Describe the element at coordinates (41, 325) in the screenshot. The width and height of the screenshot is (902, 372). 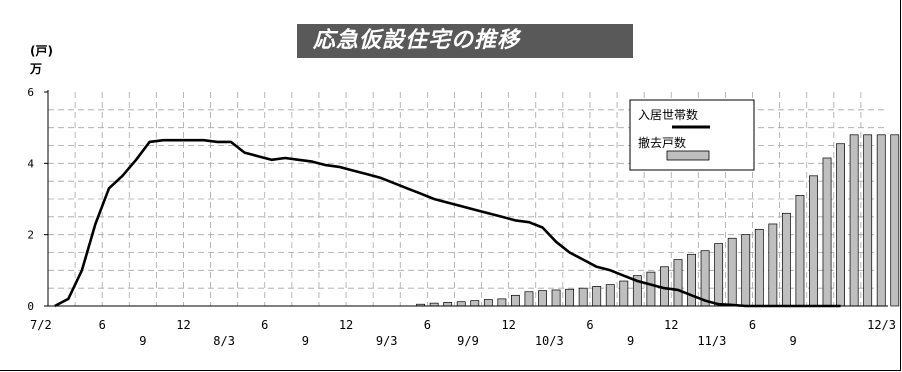
I see `x-tick-label: 7/2` at that location.